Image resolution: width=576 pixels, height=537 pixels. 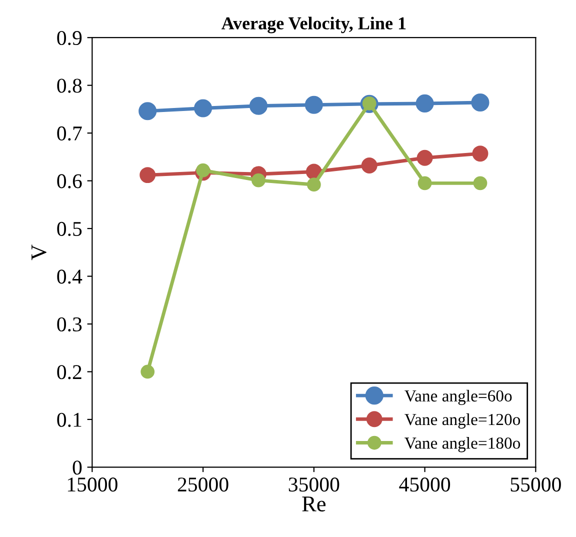 I want to click on y-tick-label: 0.4, so click(x=69, y=277).